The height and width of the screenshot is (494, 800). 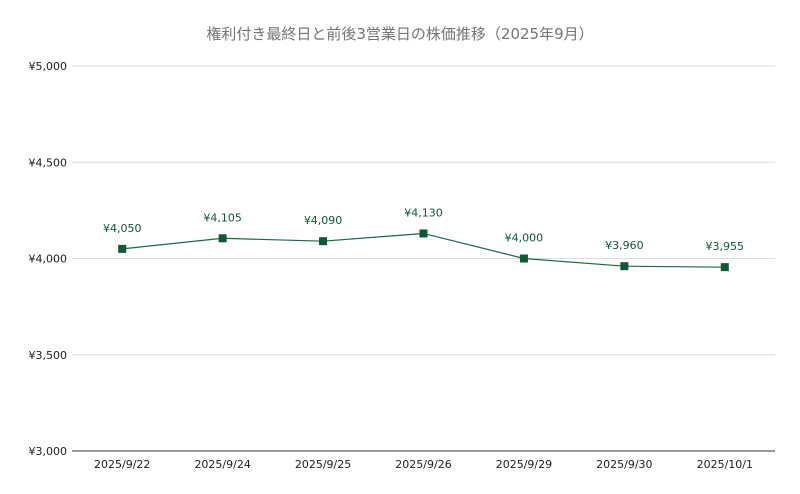 I want to click on y-axis-ticks: ¥3,000 ¥3,500 ¥4,000 ¥4,500 ¥5,000, so click(x=48, y=259).